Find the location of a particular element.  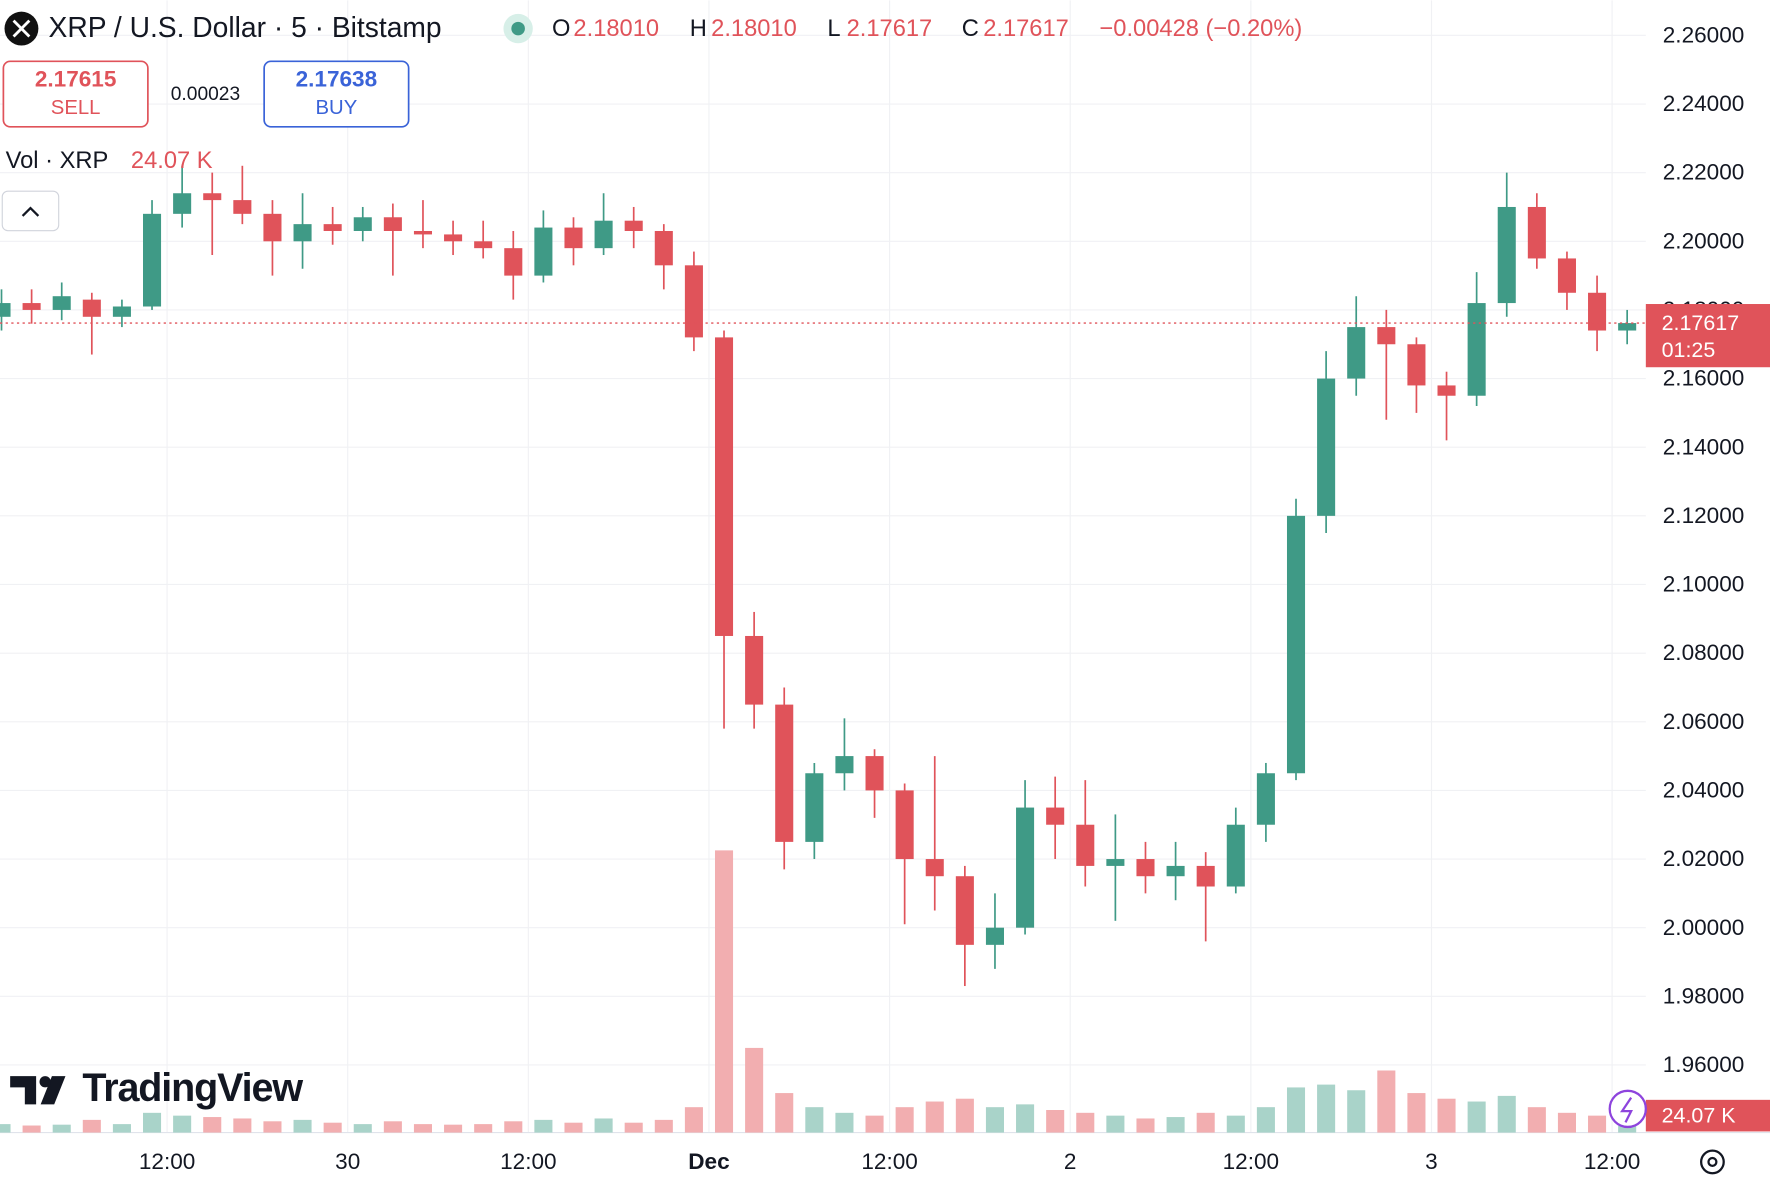

market-status-dot is located at coordinates (518, 28).